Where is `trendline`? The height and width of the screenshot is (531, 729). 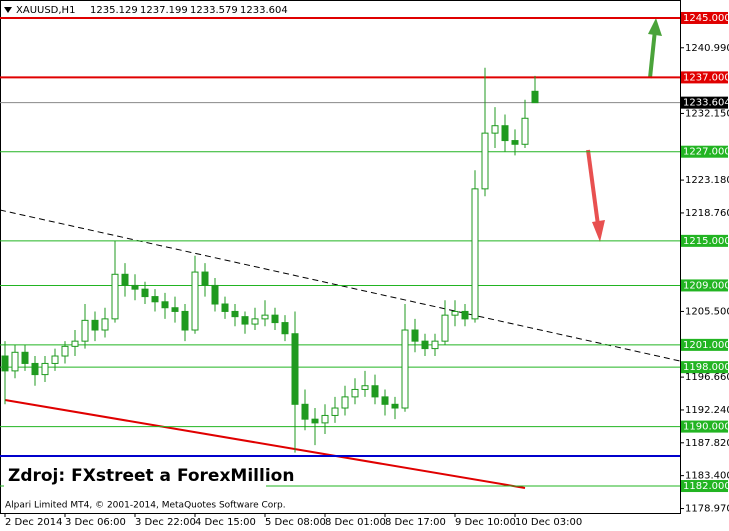
trendline is located at coordinates (265, 444).